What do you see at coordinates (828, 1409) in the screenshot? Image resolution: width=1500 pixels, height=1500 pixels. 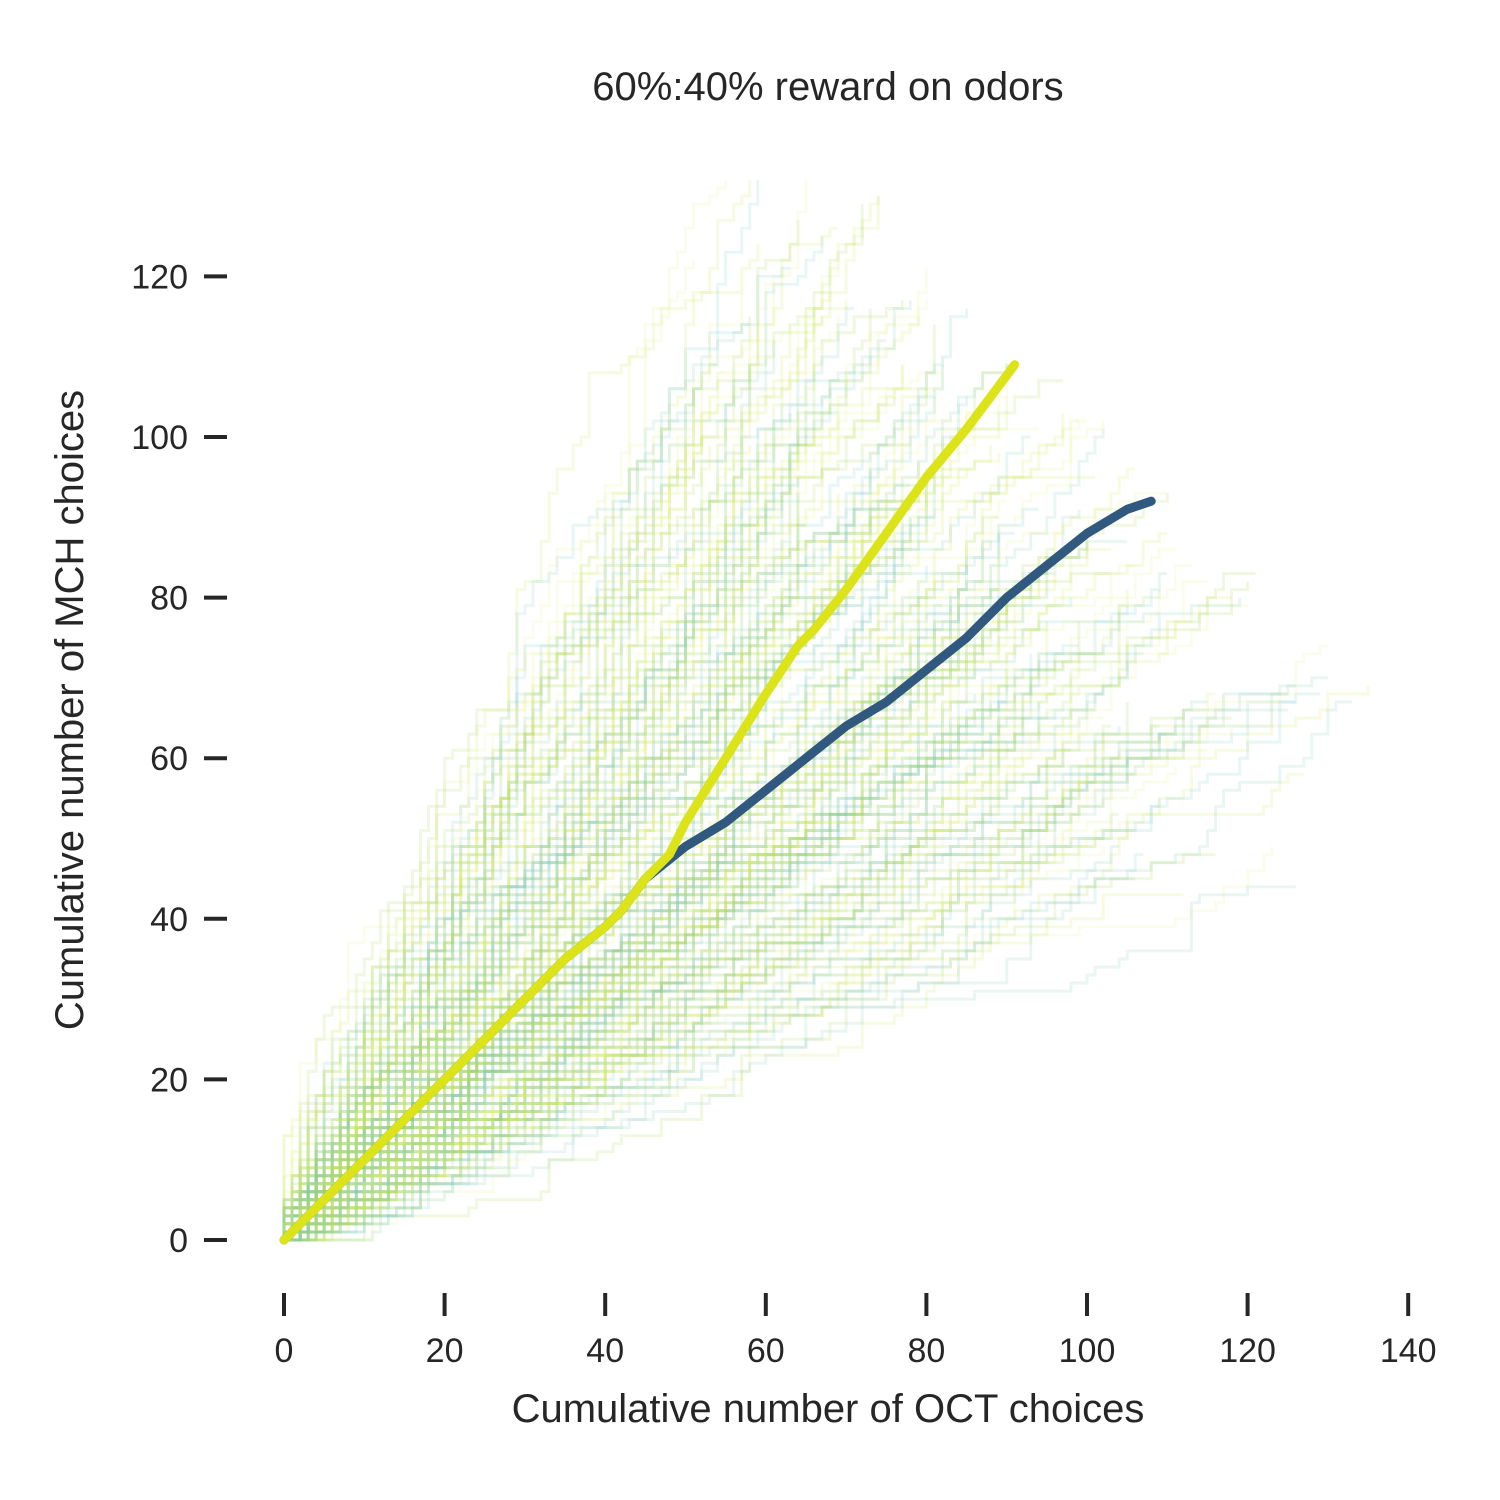 I see `x-axis-label: Cumulative number of OCT choices` at bounding box center [828, 1409].